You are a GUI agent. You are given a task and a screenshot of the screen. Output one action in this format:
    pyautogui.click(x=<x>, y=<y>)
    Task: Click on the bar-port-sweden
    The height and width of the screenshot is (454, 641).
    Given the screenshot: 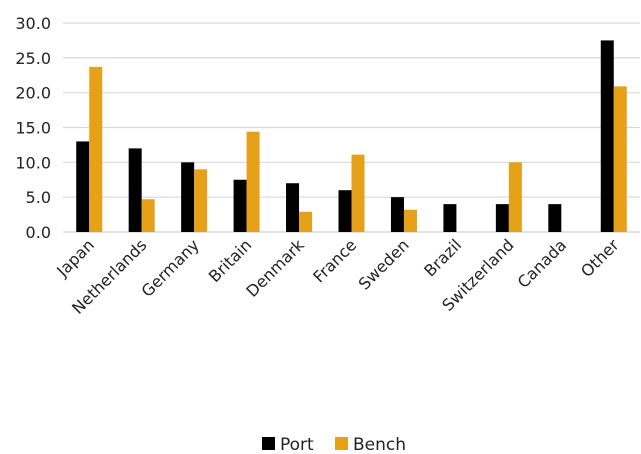 What is the action you would take?
    pyautogui.click(x=397, y=214)
    